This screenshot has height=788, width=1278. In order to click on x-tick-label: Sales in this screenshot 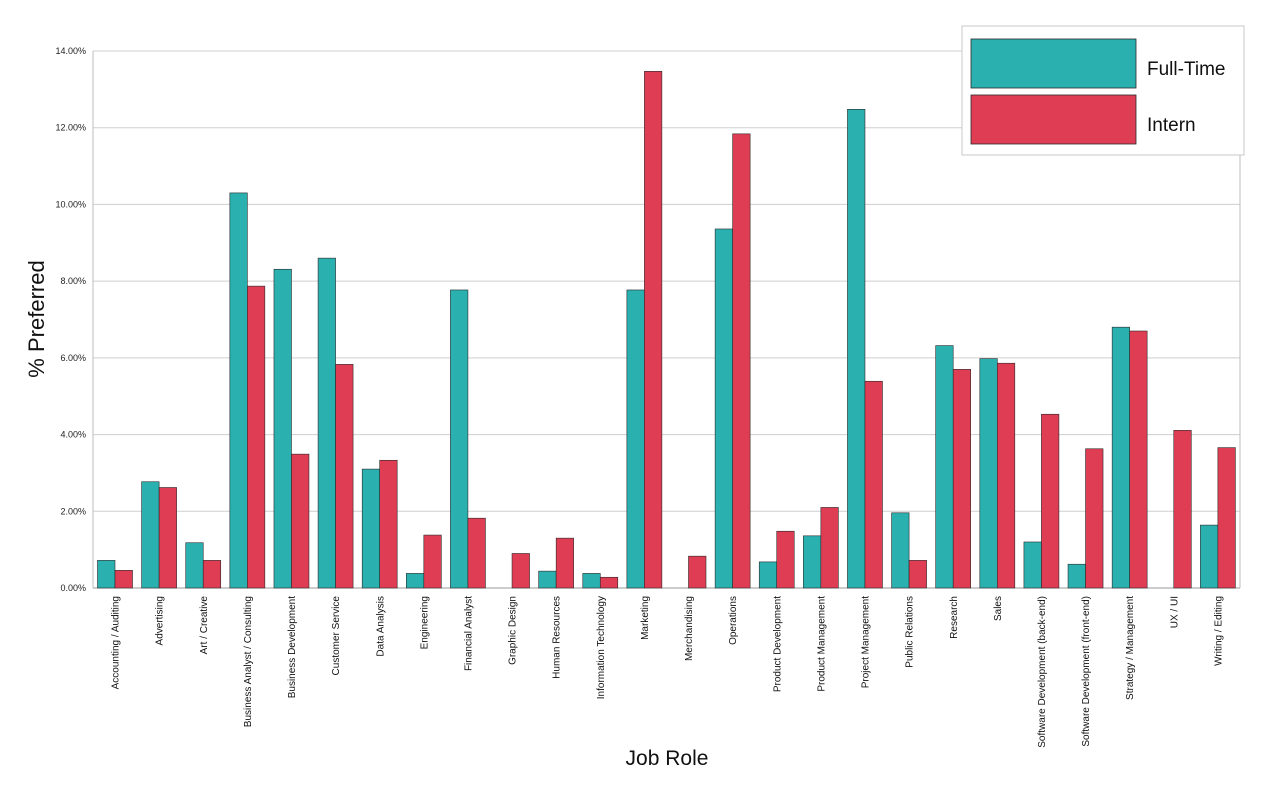, I will do `click(998, 608)`.